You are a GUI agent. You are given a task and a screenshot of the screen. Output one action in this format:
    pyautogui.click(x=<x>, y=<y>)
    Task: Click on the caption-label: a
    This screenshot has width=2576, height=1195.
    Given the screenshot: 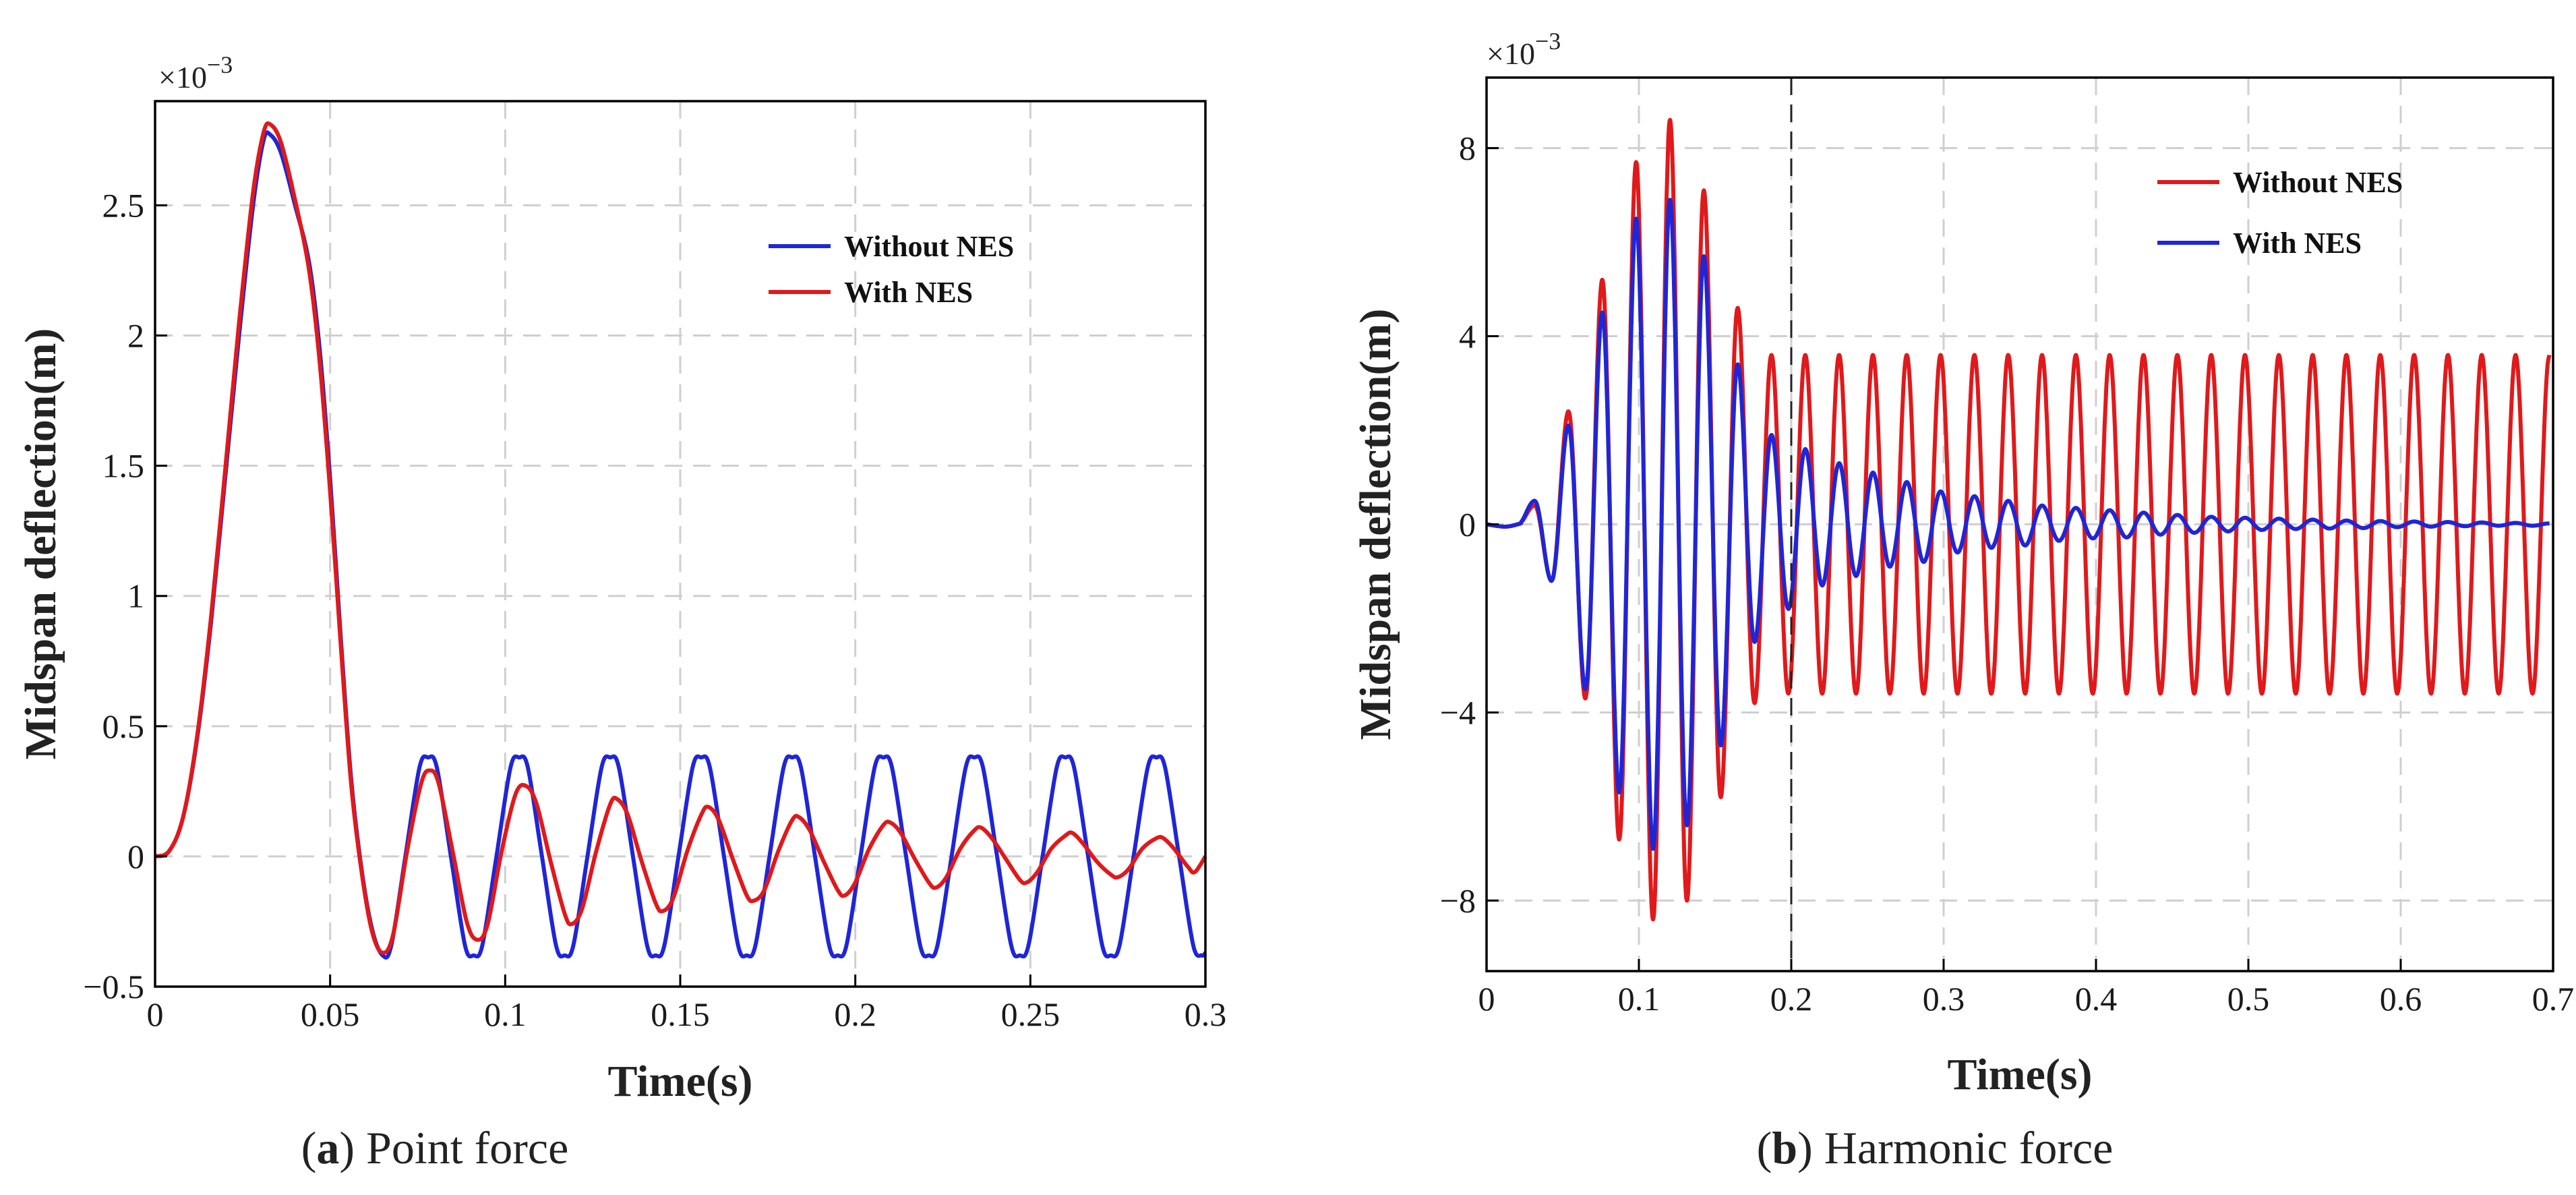 What is the action you would take?
    pyautogui.click(x=327, y=1147)
    